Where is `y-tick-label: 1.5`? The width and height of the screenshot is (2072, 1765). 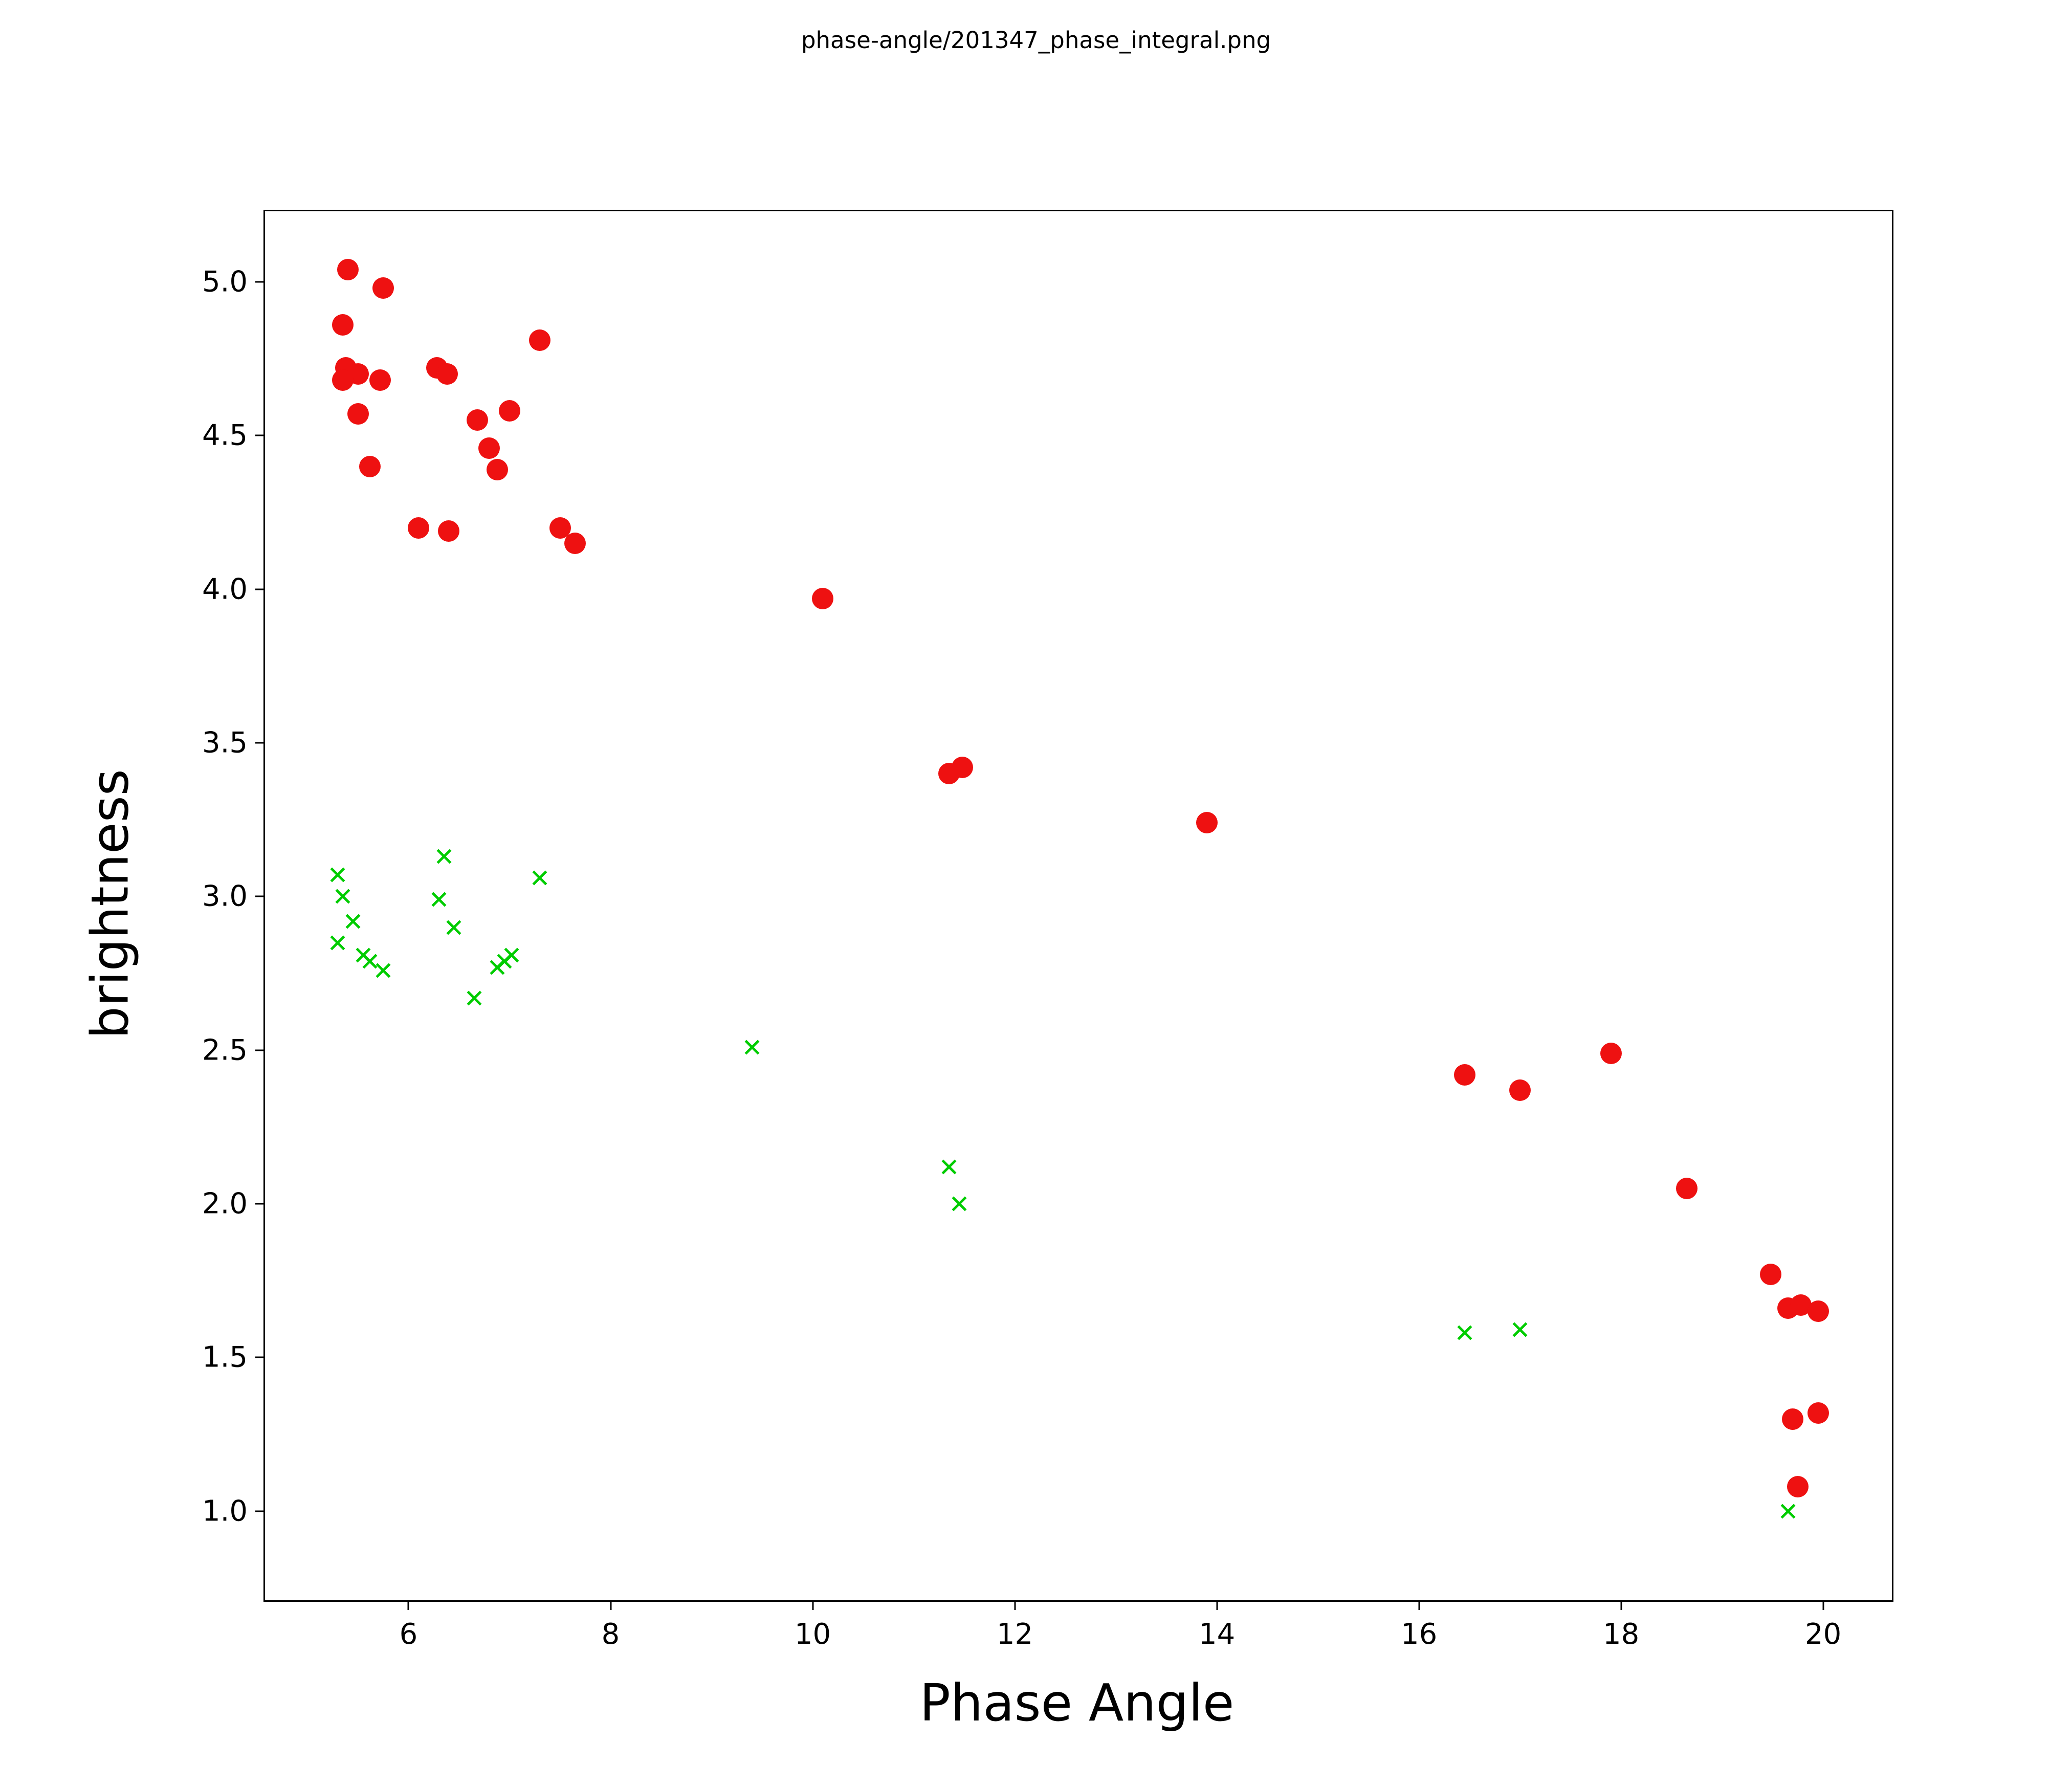
y-tick-label: 1.5 is located at coordinates (225, 1357).